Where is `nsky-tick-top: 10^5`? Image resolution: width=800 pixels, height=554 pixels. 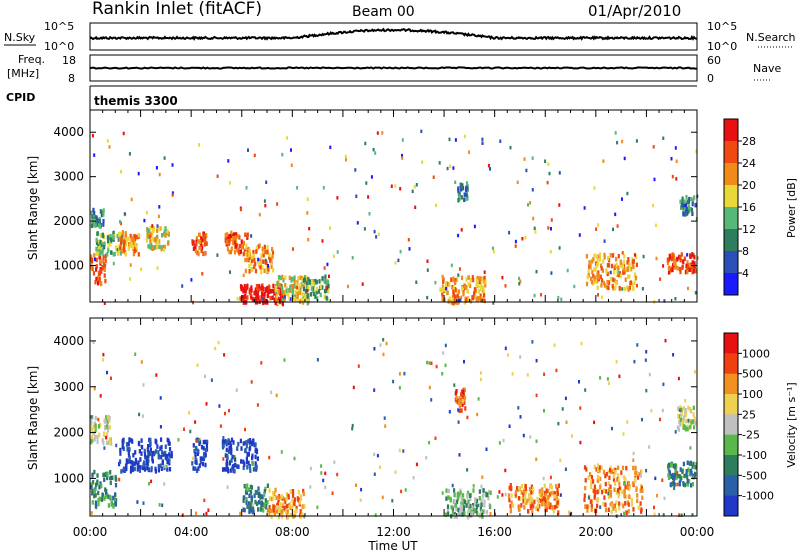 nsky-tick-top: 10^5 is located at coordinates (59, 26).